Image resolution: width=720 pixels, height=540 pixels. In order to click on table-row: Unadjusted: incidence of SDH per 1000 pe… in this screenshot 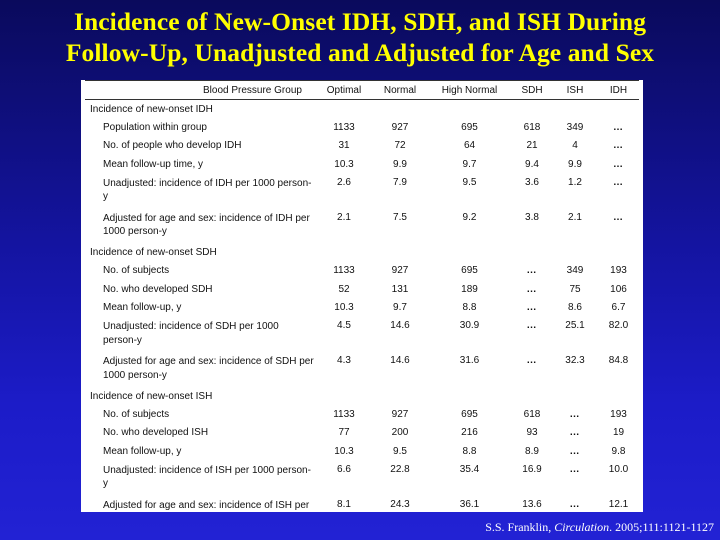, I will do `click(362, 334)`.